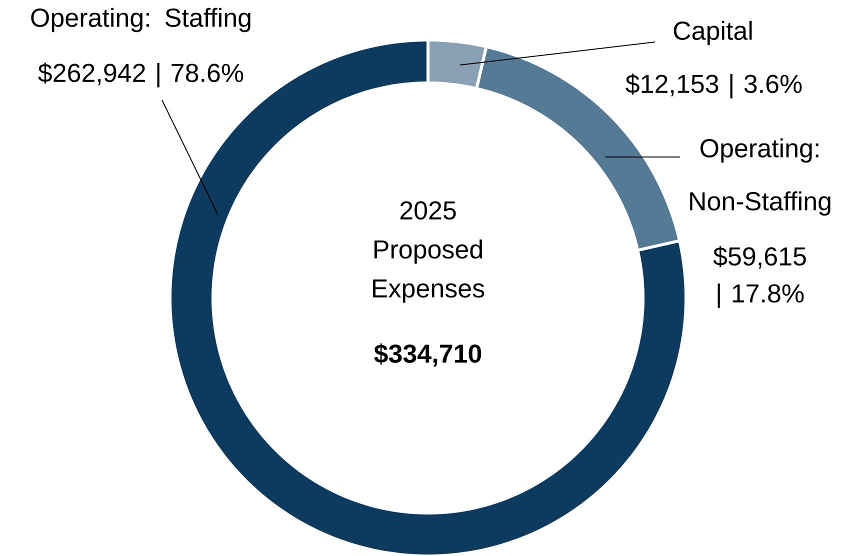 The height and width of the screenshot is (556, 849). What do you see at coordinates (428, 355) in the screenshot?
I see `text: $334,710` at bounding box center [428, 355].